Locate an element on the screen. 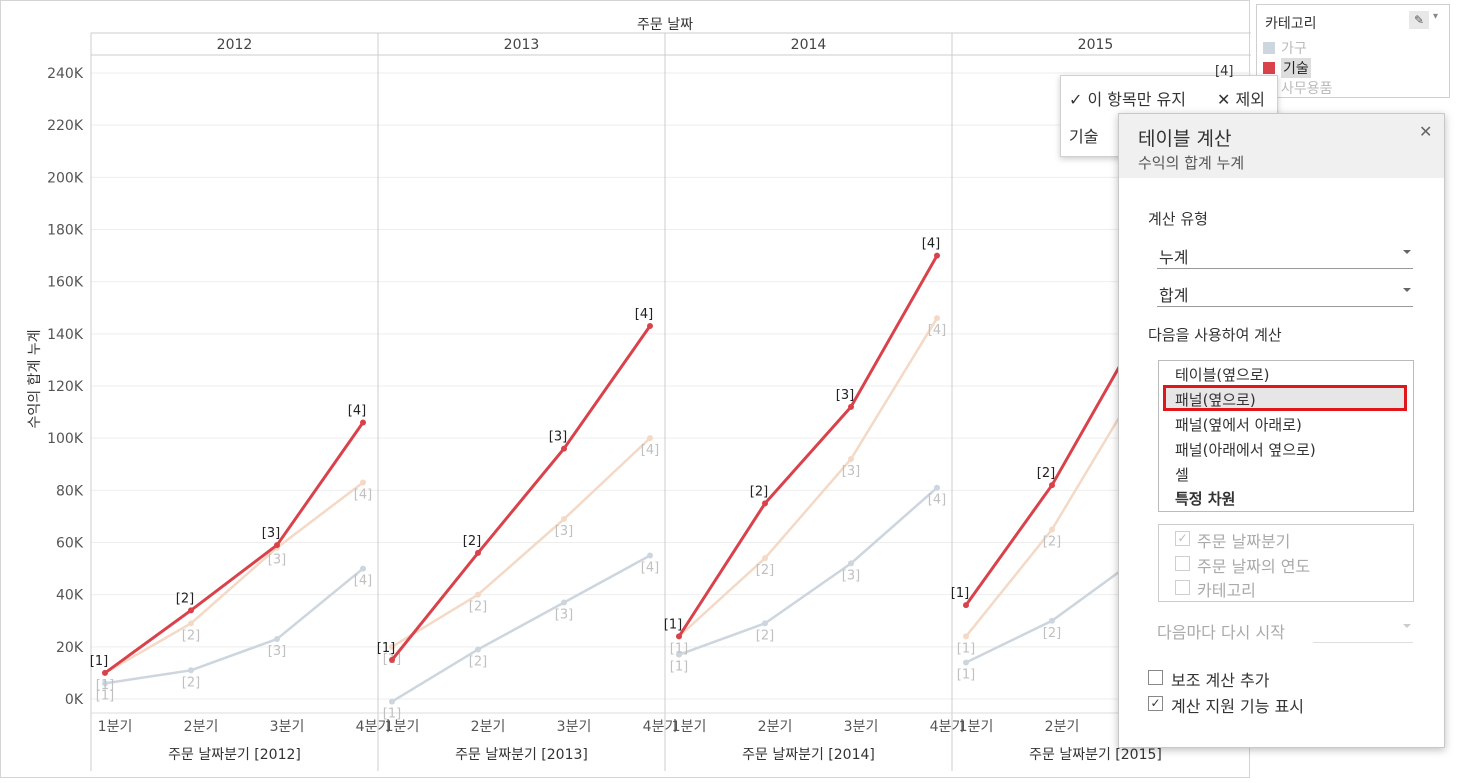  compute-option-specific-dimensions: 특정 차원 is located at coordinates (1205, 499).